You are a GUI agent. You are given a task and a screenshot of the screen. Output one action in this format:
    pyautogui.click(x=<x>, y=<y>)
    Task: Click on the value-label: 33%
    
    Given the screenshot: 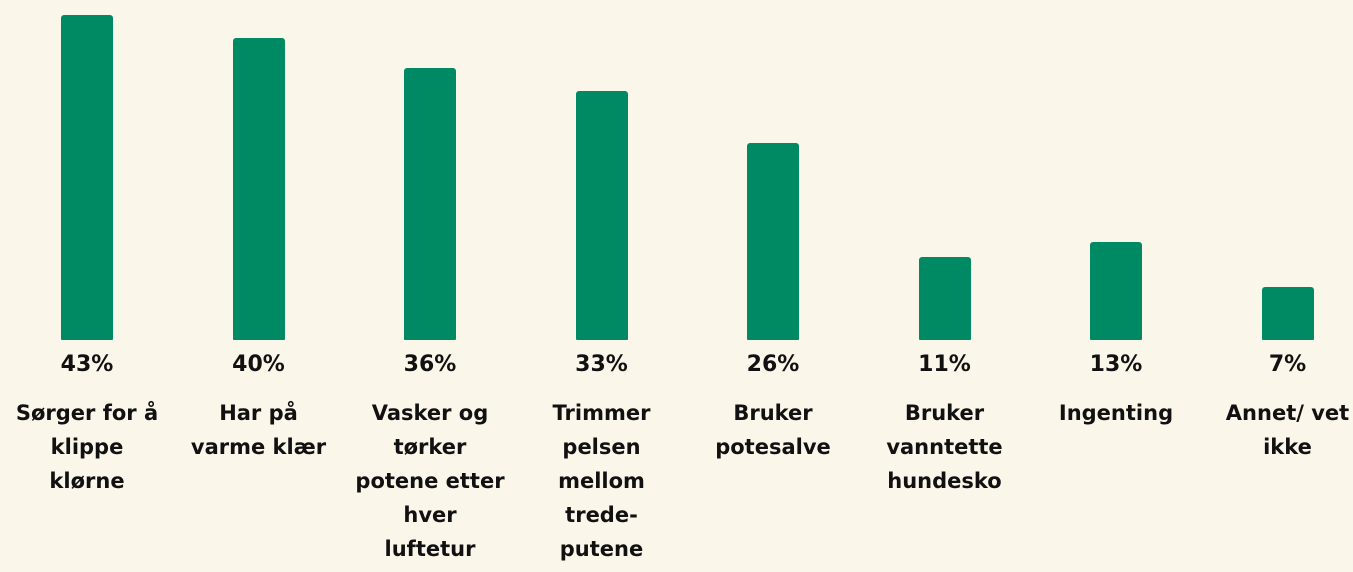 What is the action you would take?
    pyautogui.click(x=601, y=364)
    